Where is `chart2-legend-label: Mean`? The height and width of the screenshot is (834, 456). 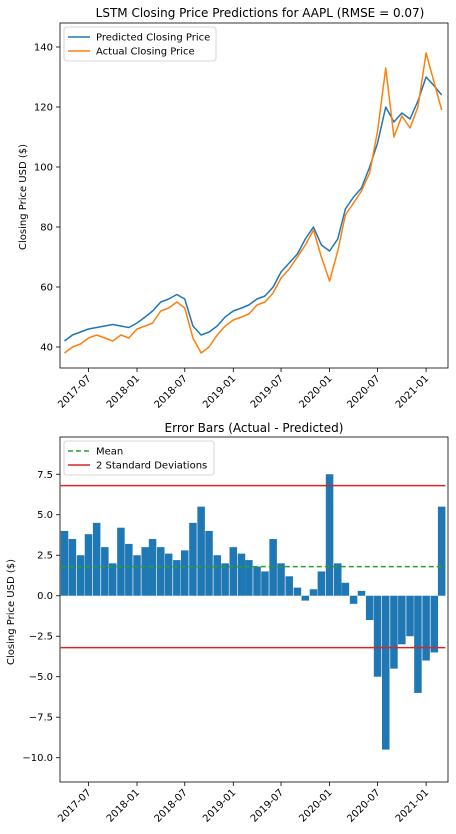
chart2-legend-label: Mean is located at coordinates (109, 452).